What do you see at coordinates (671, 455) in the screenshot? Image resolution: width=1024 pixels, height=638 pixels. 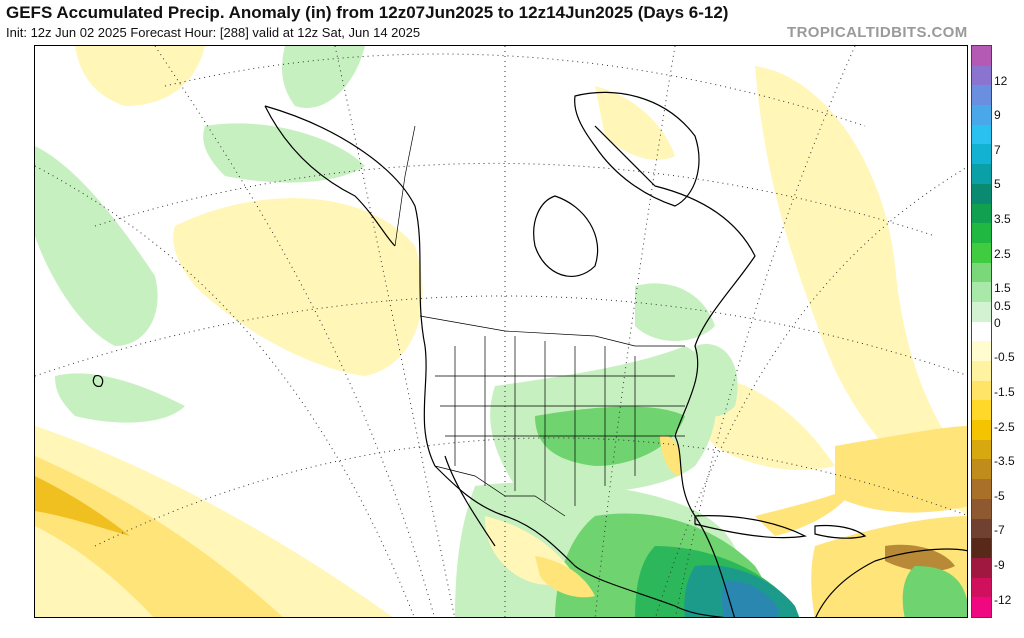 I see `florida-dry` at bounding box center [671, 455].